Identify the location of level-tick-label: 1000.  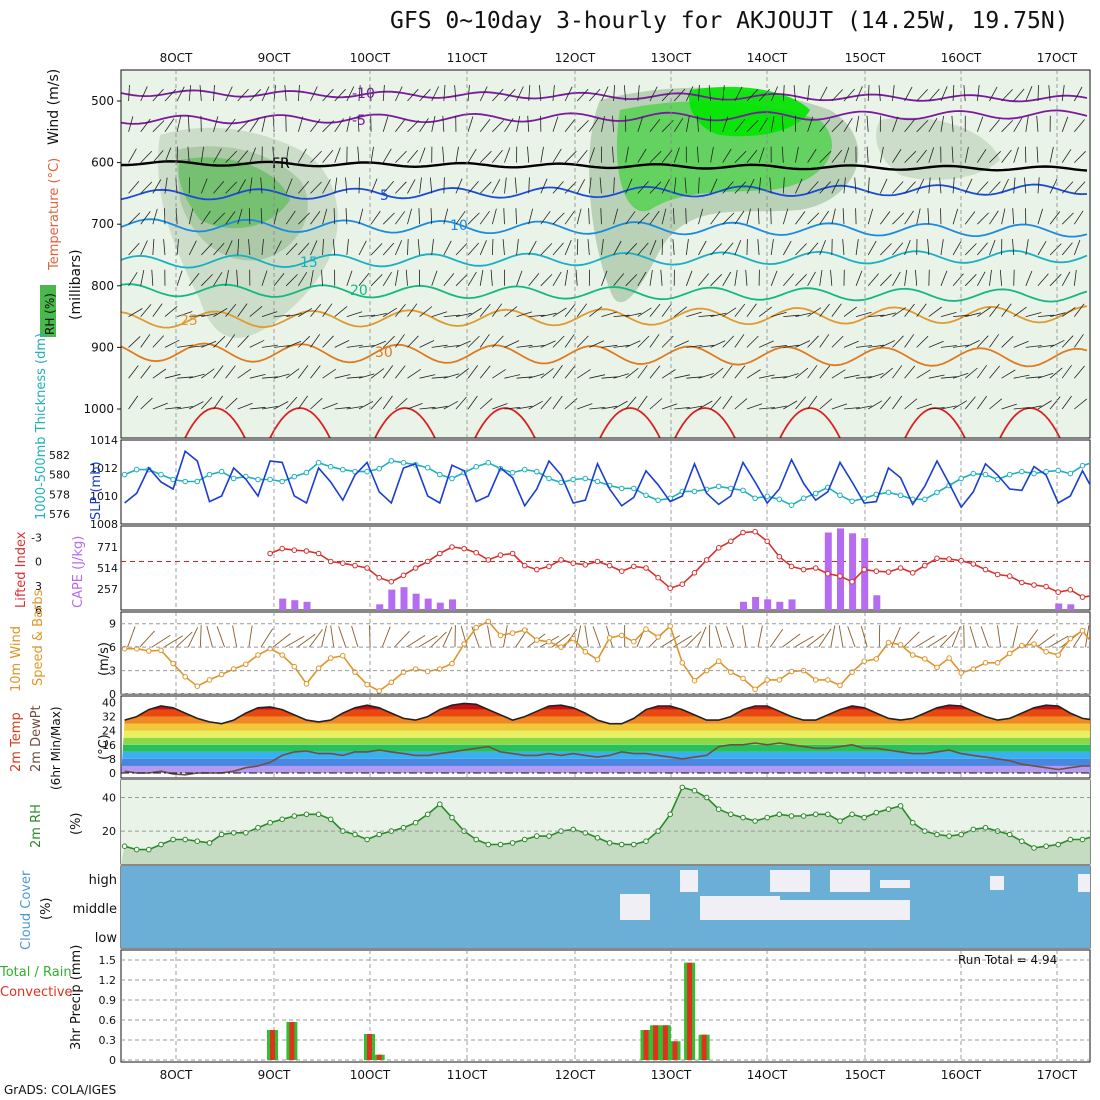
(98, 409).